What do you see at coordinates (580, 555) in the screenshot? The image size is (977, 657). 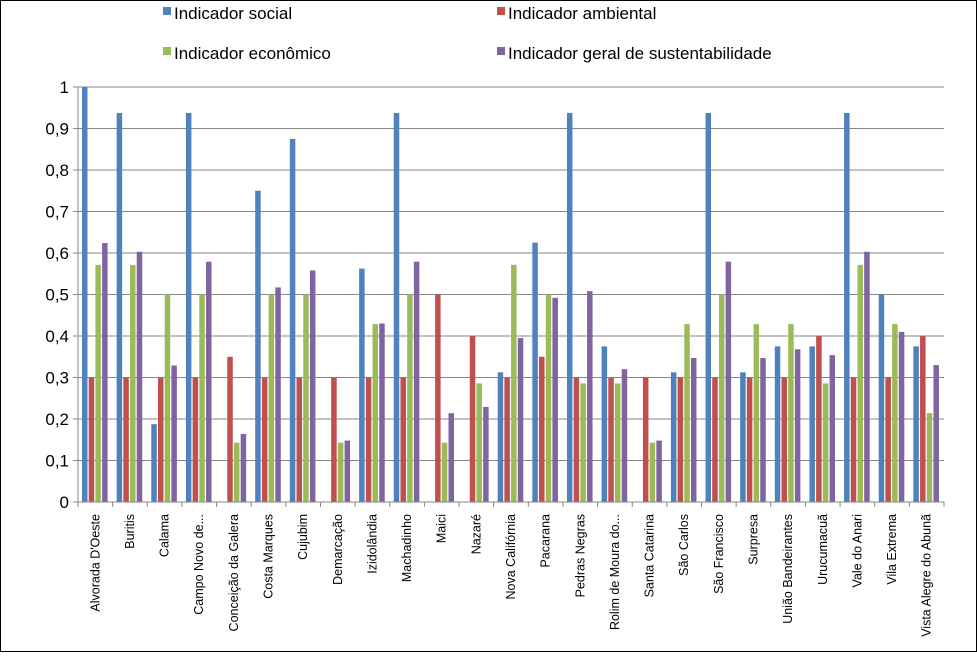 I see `x-tick-label: Pedras Negras` at bounding box center [580, 555].